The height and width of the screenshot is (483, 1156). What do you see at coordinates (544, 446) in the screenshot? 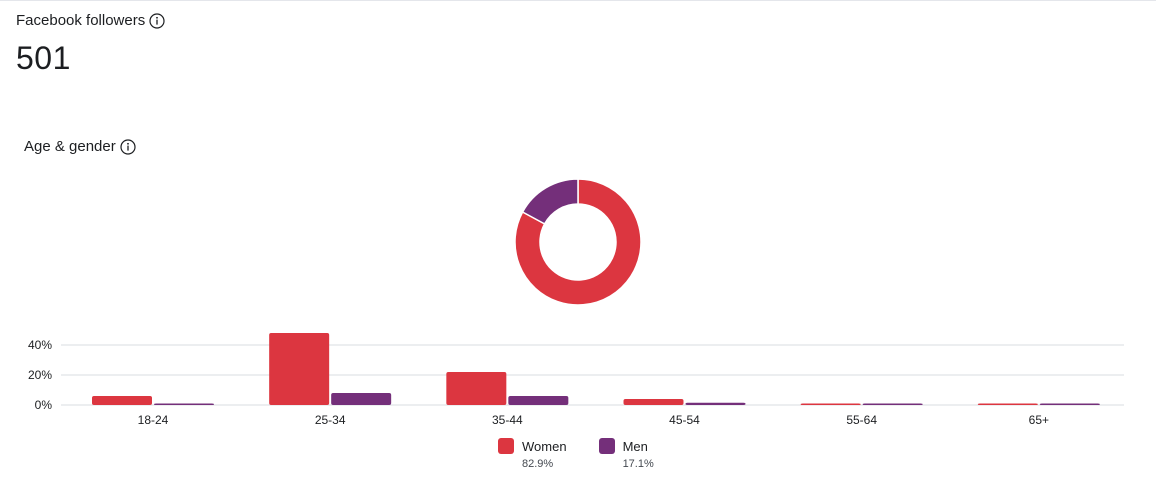
I see `legend-label: Women` at bounding box center [544, 446].